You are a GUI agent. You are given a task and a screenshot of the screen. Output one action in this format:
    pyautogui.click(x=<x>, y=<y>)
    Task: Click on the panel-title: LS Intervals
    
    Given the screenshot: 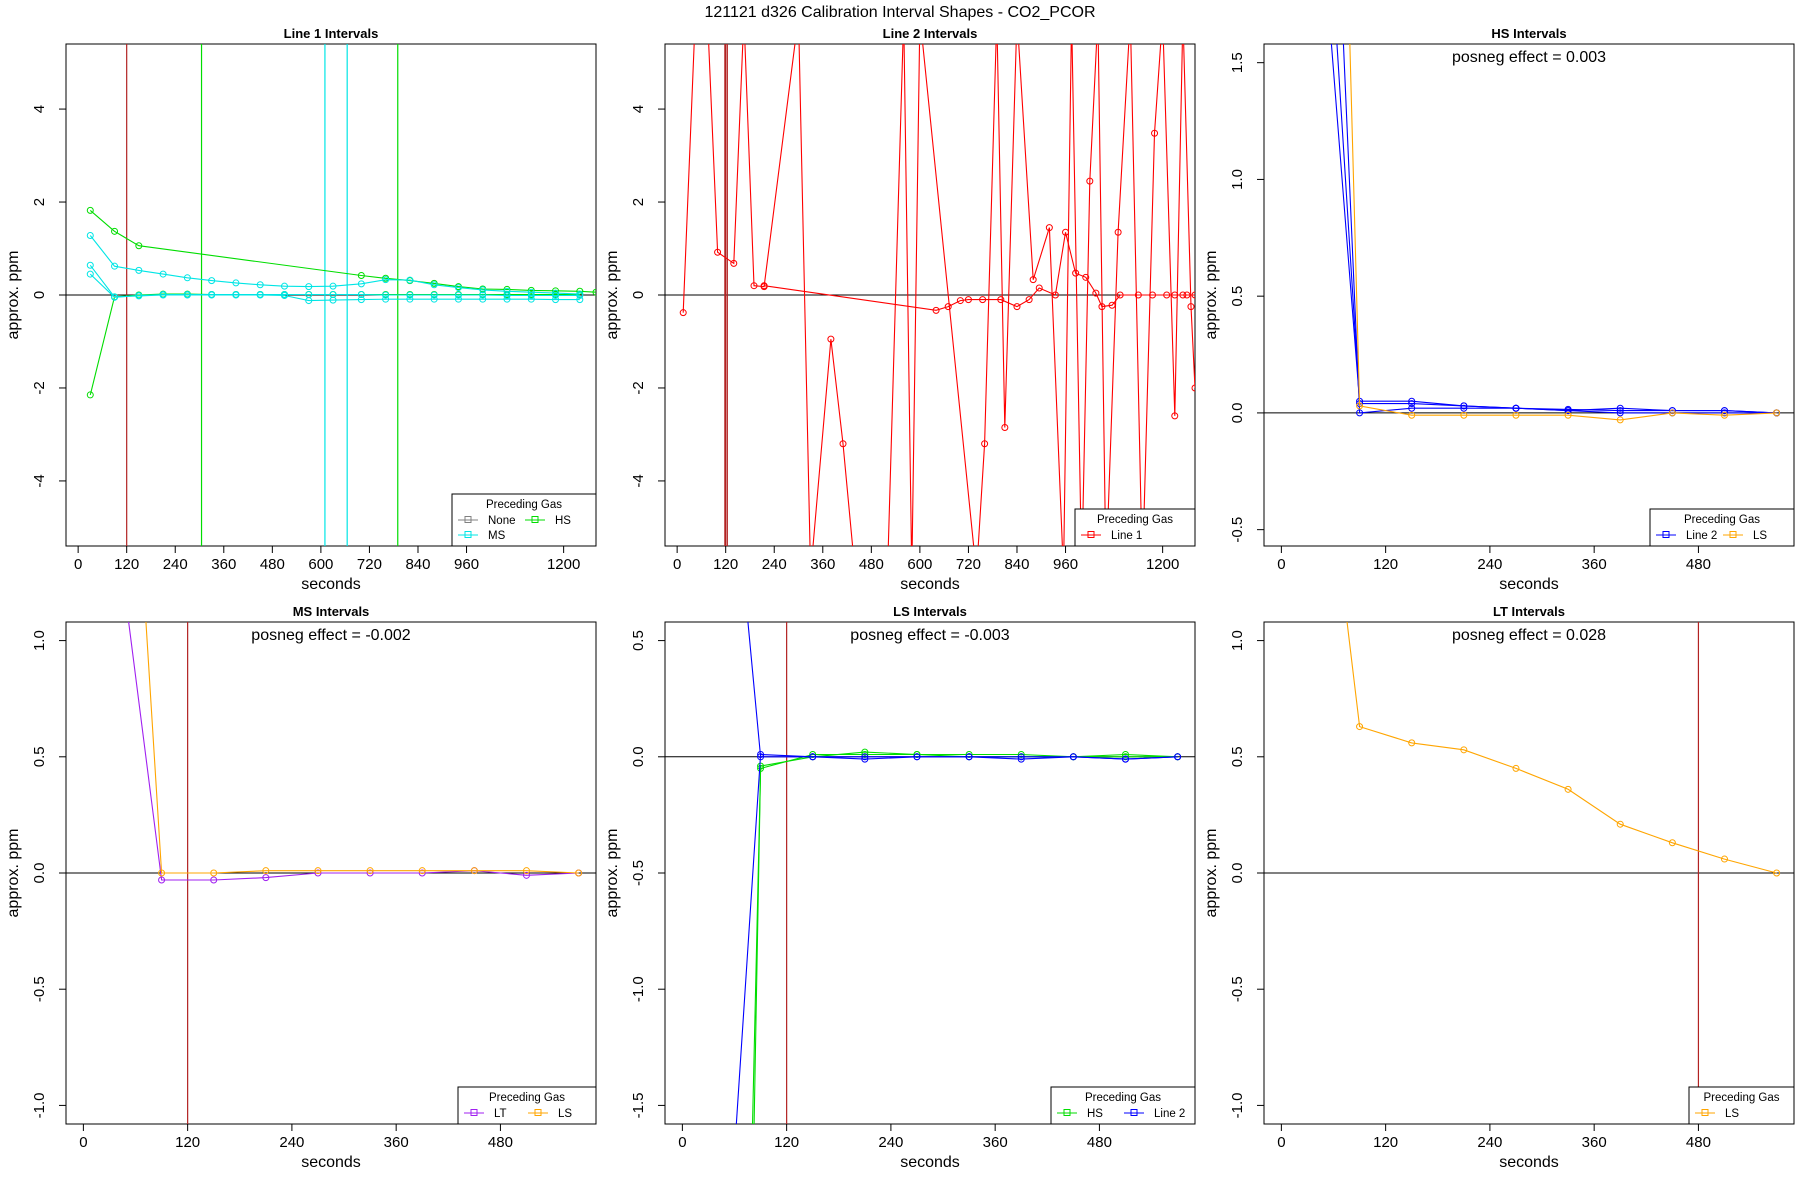 What is the action you would take?
    pyautogui.click(x=930, y=611)
    